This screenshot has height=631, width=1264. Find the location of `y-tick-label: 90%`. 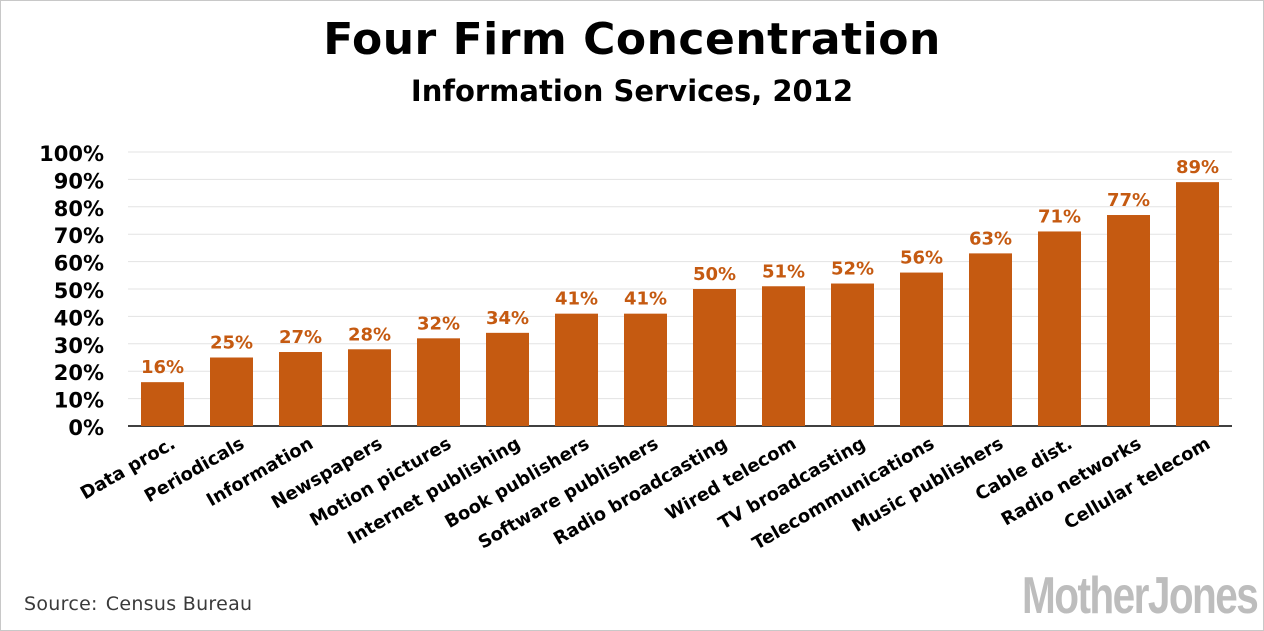

y-tick-label: 90% is located at coordinates (79, 181).